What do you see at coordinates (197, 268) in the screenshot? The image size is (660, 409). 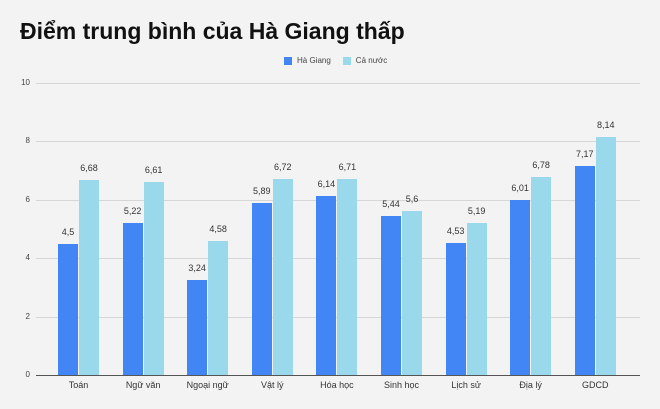 I see `data-label: 3,24` at bounding box center [197, 268].